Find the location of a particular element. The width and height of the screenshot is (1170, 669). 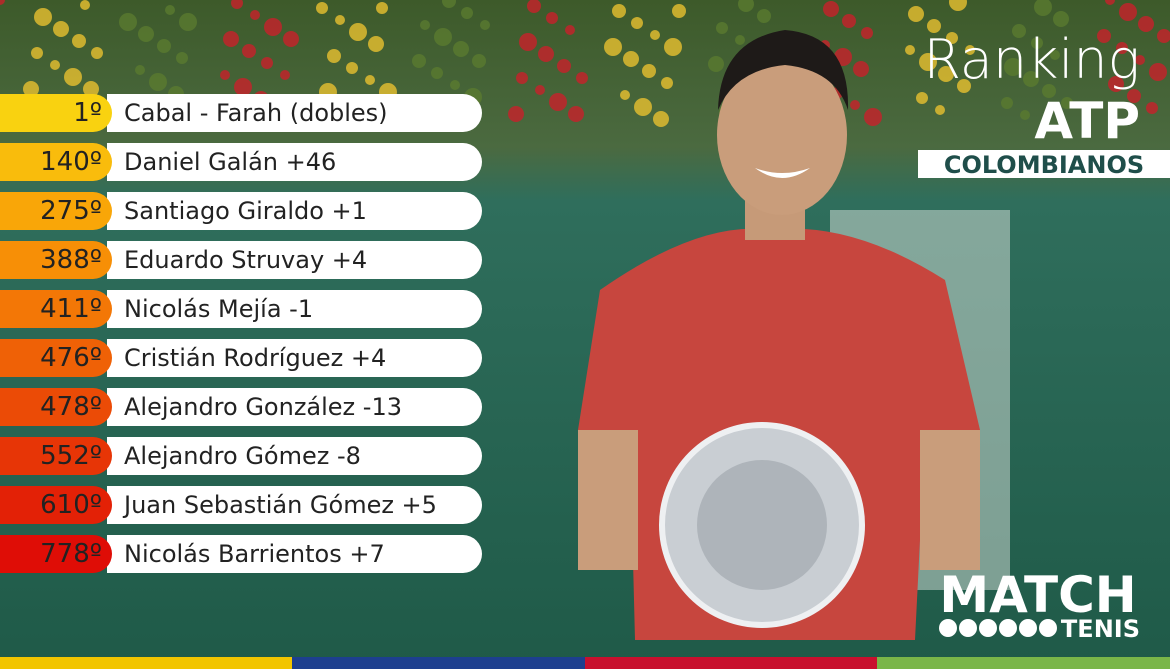

ranking-row: 778º Nicolás Barrientos +7 is located at coordinates (241, 554).